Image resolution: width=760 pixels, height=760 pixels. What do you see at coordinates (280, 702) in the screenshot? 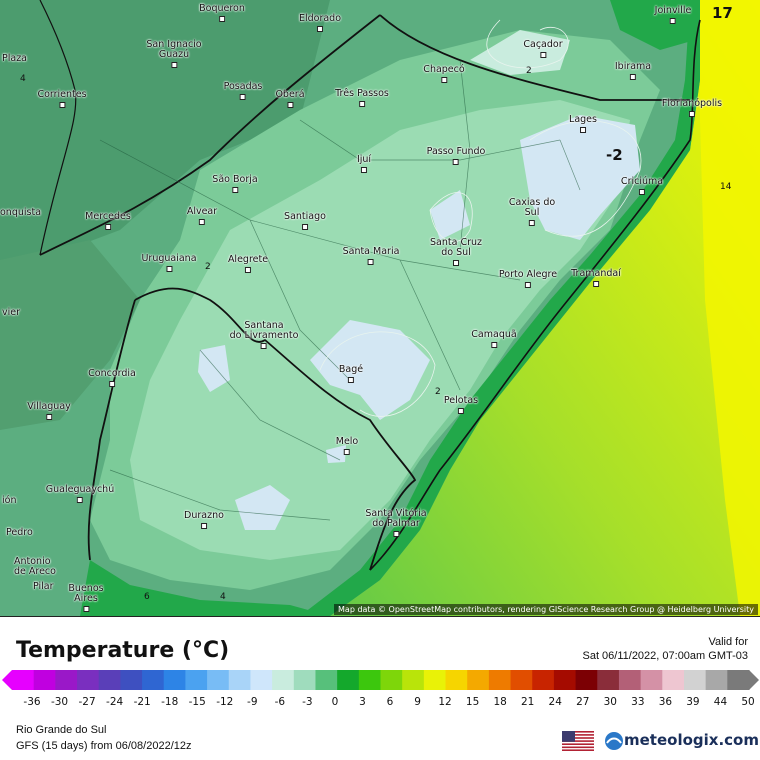
I see `scale-tick-label: -6` at bounding box center [280, 702].